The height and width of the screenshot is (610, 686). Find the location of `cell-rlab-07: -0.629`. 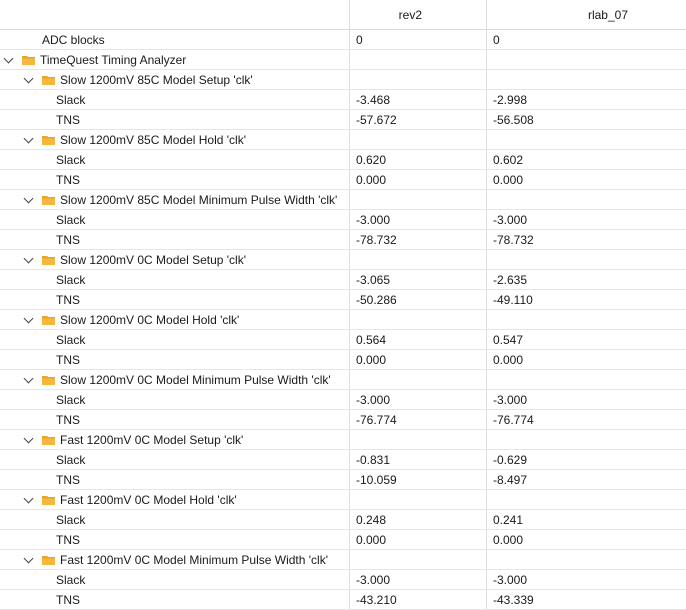

cell-rlab-07: -0.629 is located at coordinates (510, 459).